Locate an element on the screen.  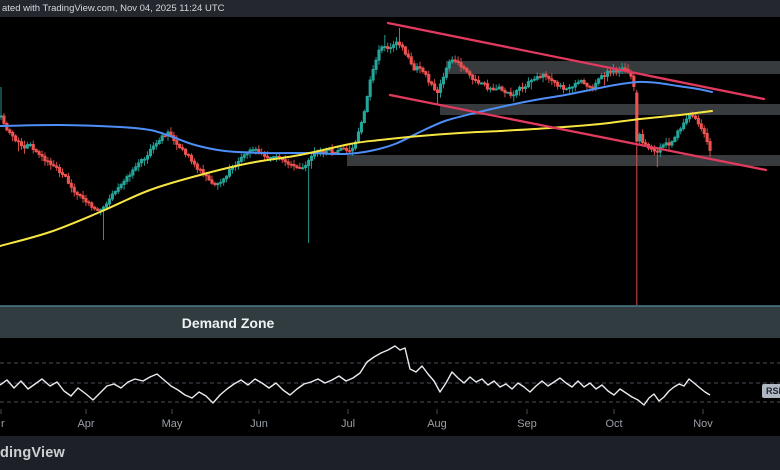
demand-zone-label: Demand Zone is located at coordinates (228, 323).